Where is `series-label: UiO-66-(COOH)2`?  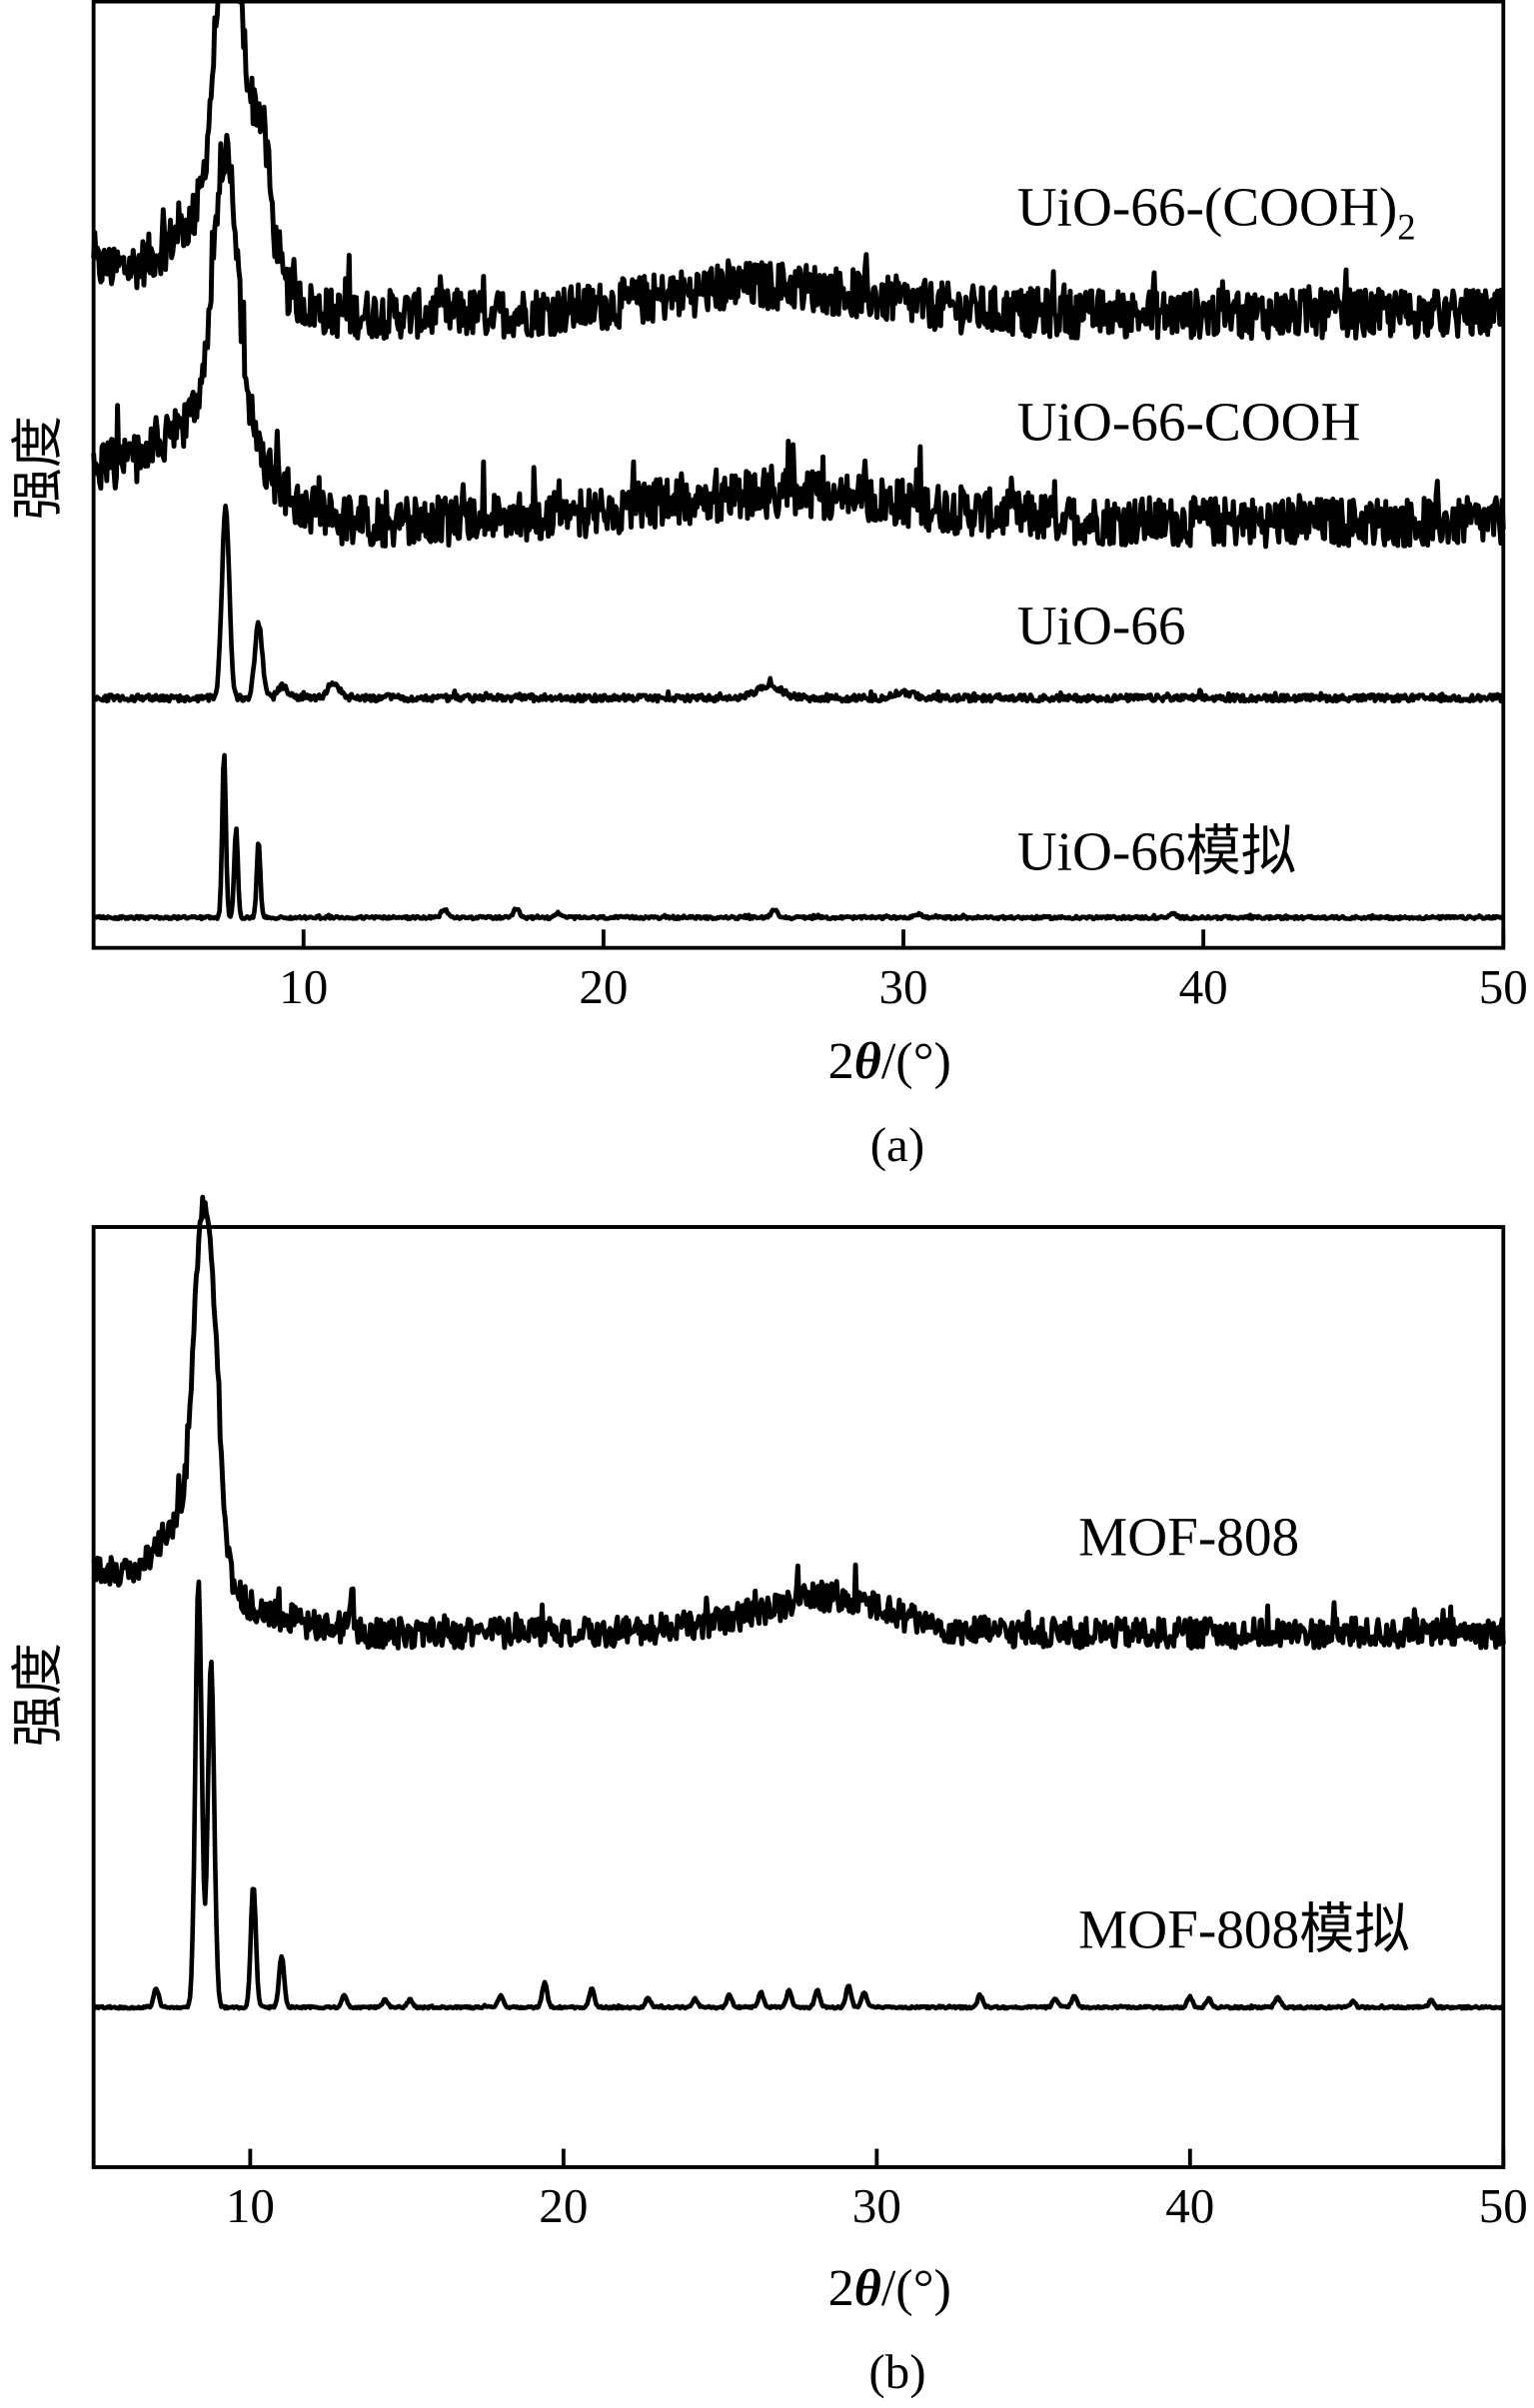 series-label: UiO-66-(COOH)2 is located at coordinates (1216, 213).